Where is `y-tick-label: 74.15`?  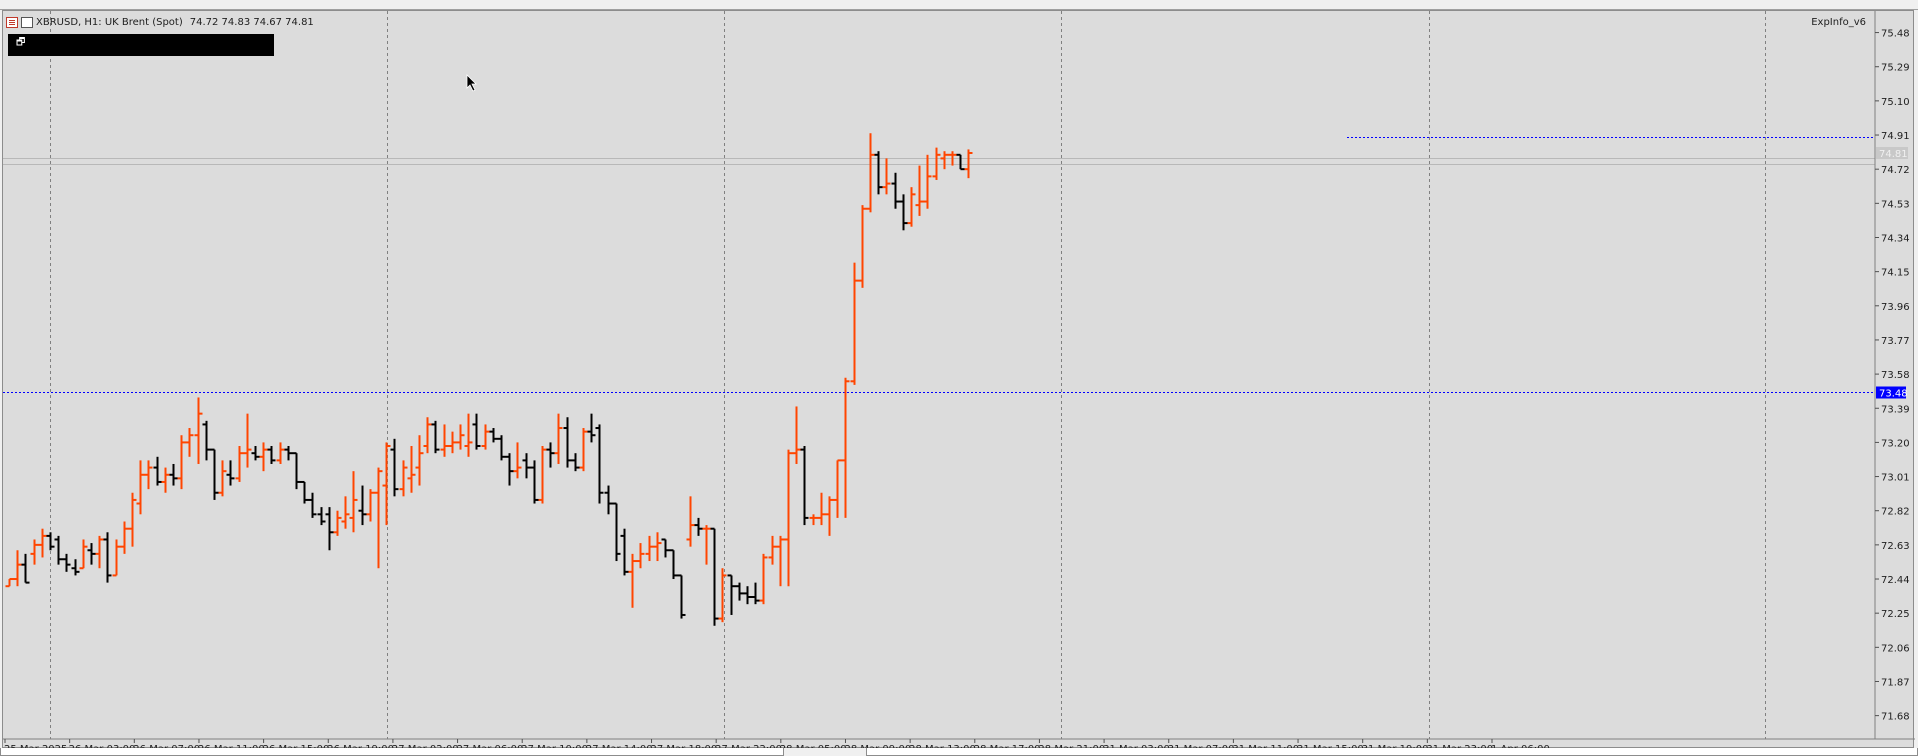 y-tick-label: 74.15 is located at coordinates (1895, 273).